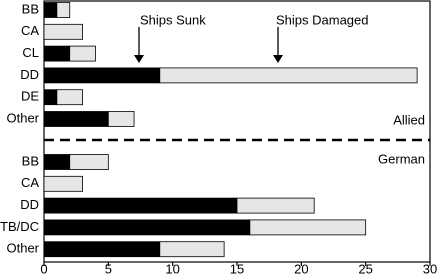 This screenshot has width=438, height=277. Describe the element at coordinates (301, 268) in the screenshot. I see `x-tick-label: 20` at that location.